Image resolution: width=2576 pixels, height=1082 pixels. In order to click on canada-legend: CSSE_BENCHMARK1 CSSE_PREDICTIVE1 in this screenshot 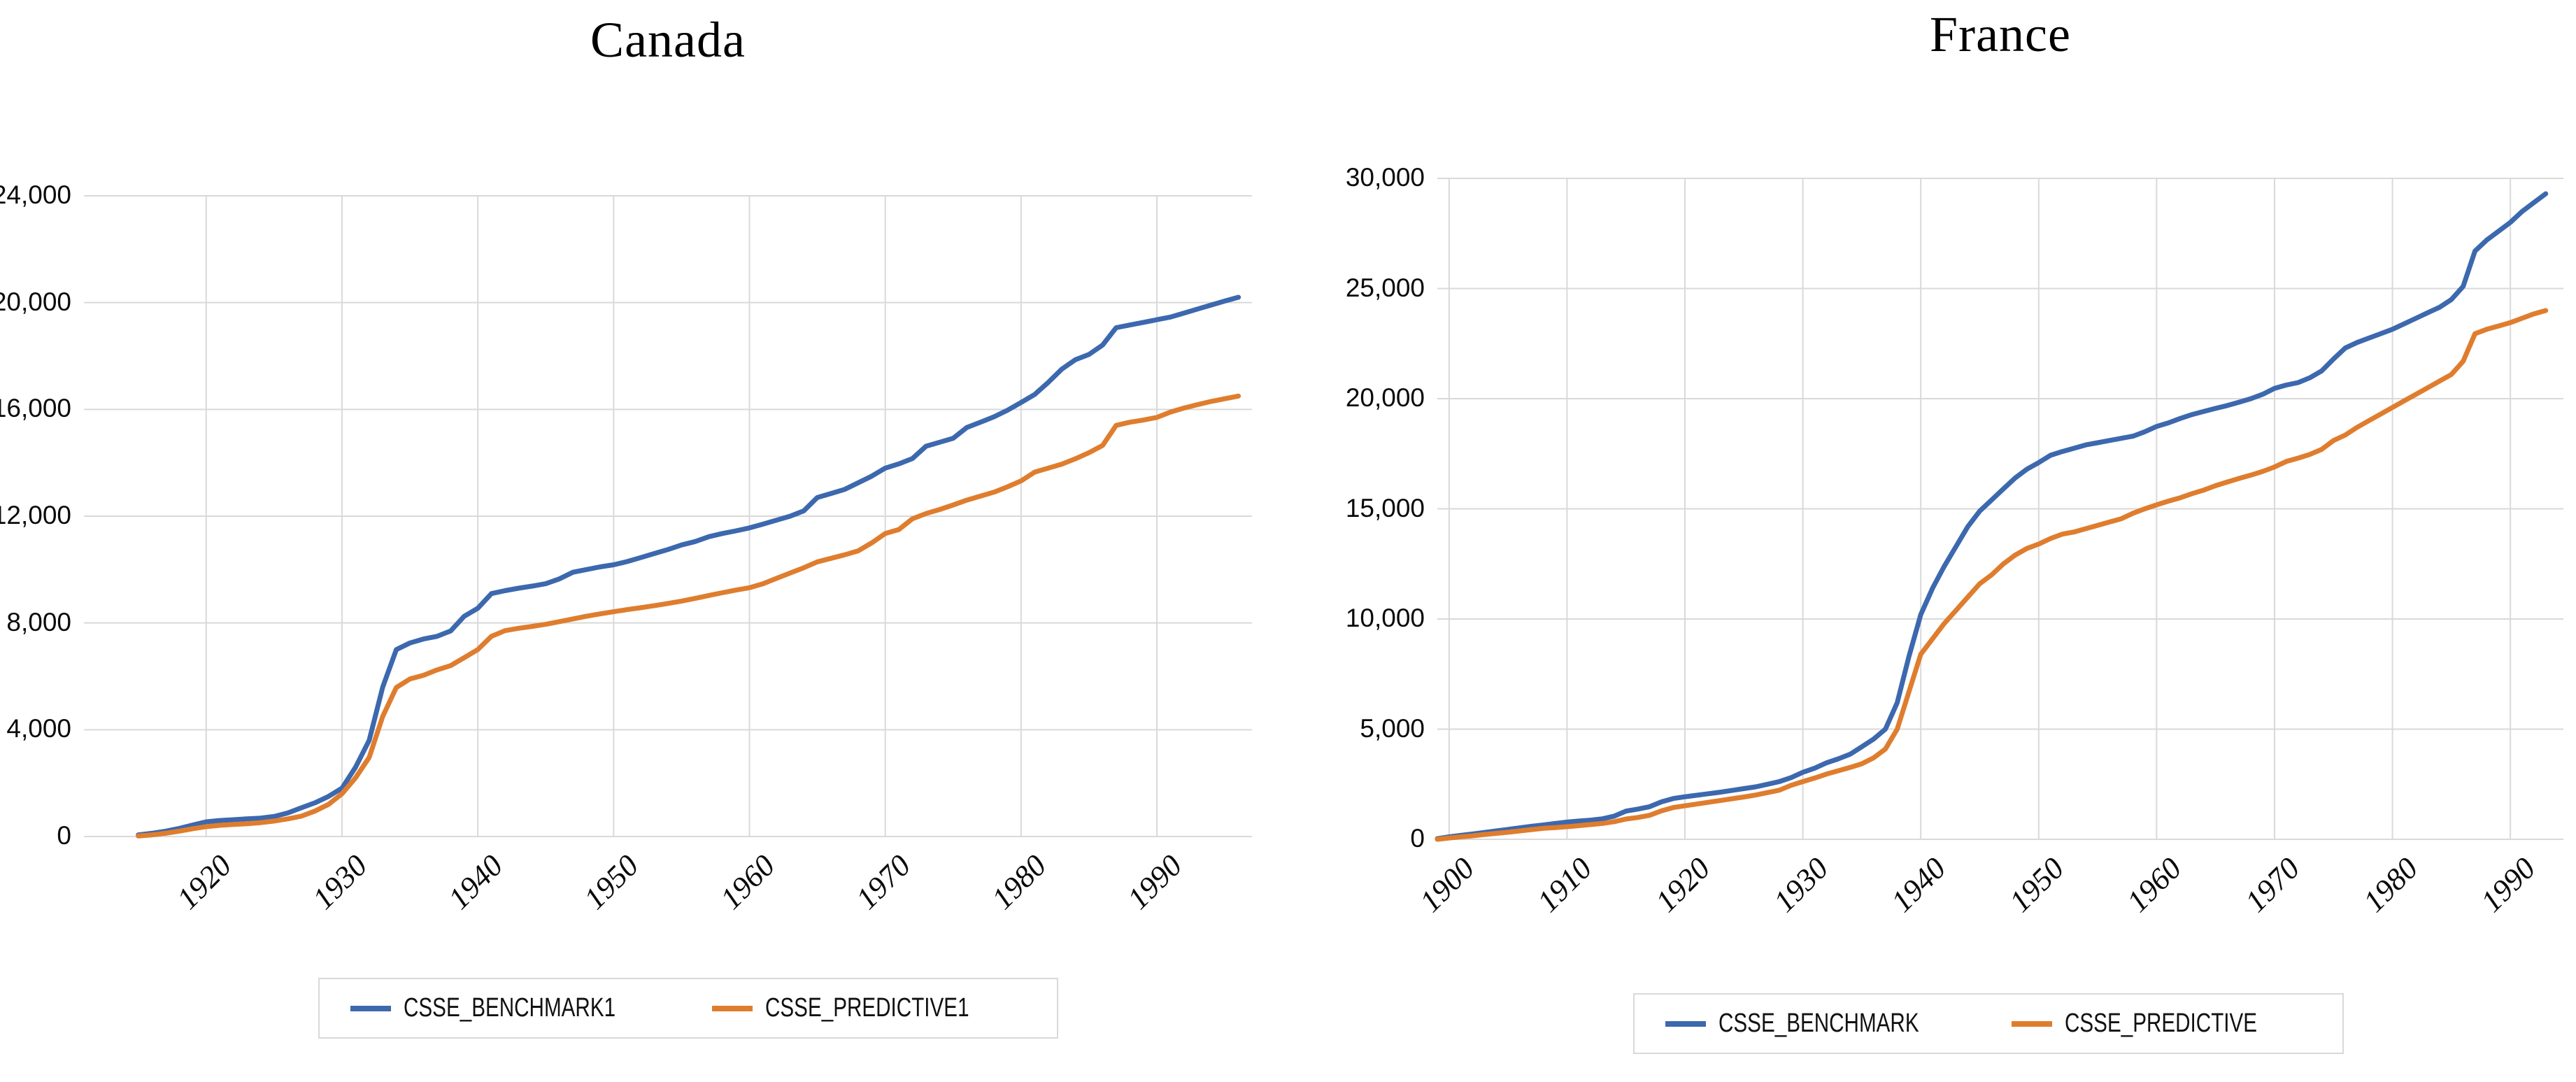, I will do `click(688, 1008)`.